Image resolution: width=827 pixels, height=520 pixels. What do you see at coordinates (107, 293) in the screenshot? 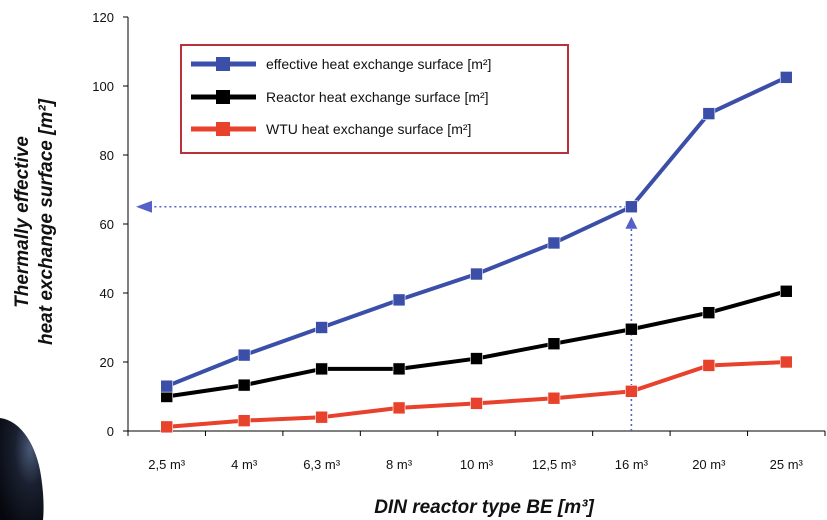
I see `y-tick-label: 40` at bounding box center [107, 293].